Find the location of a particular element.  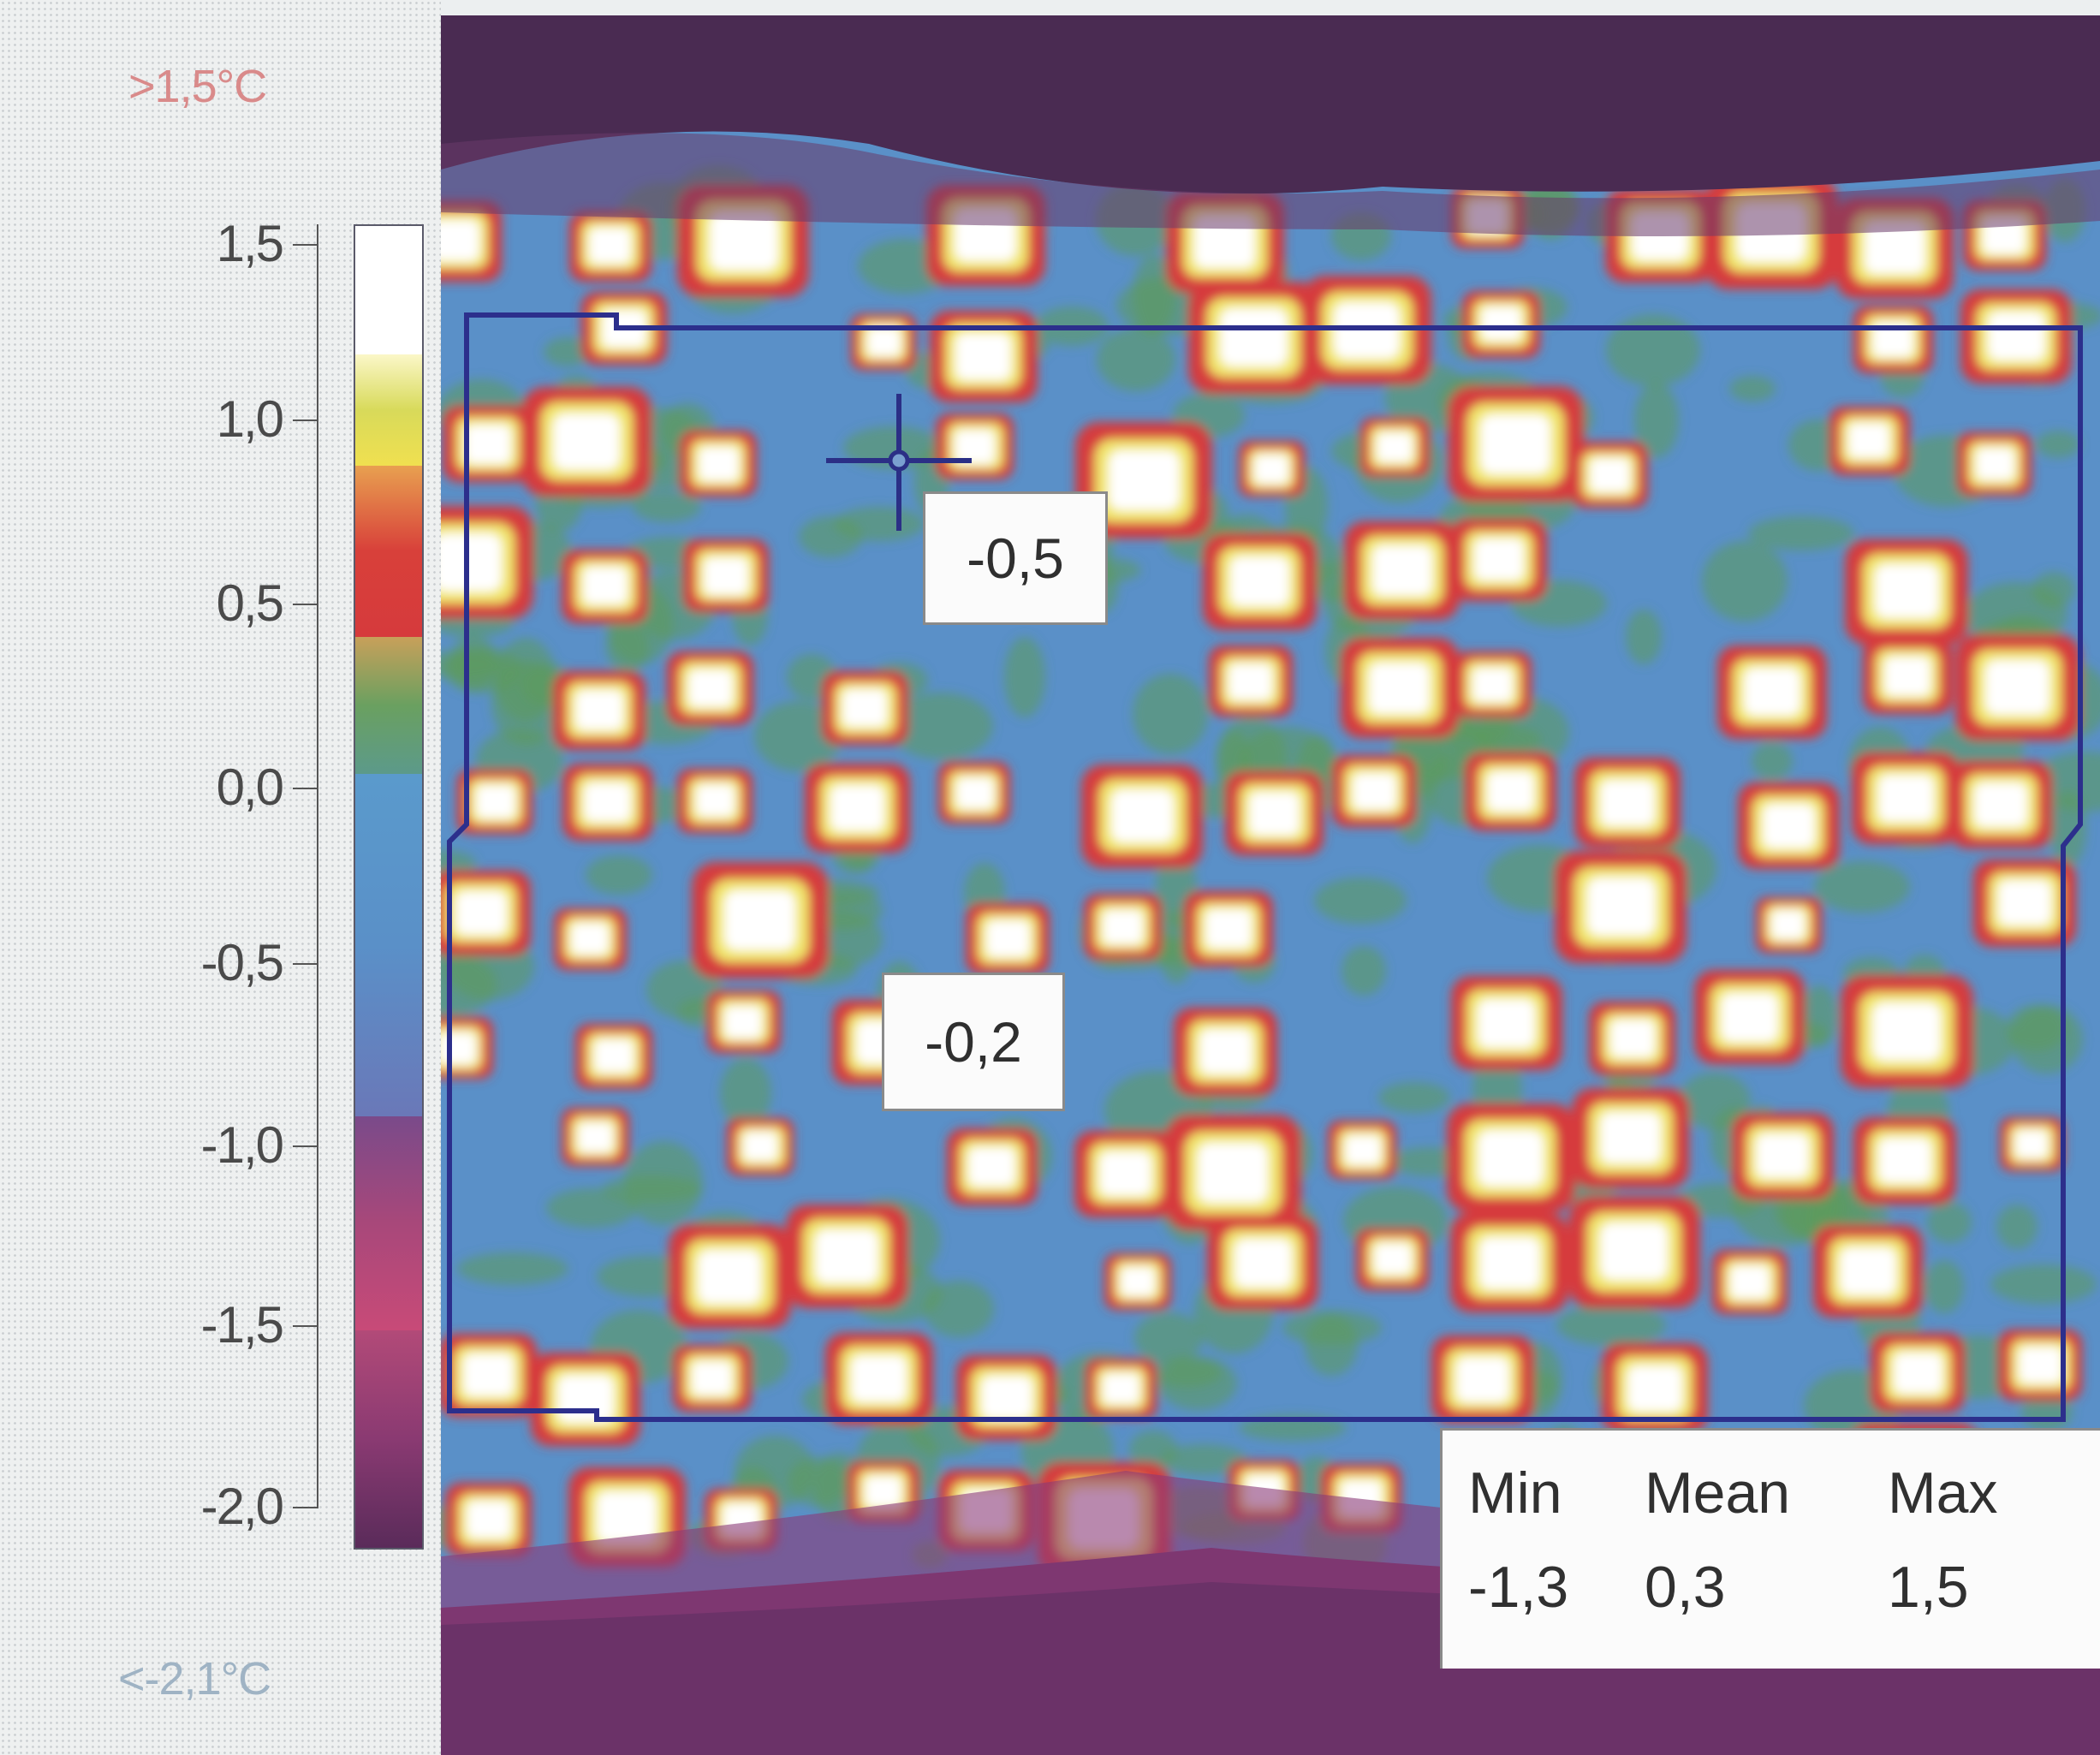

colorbar-band-mid is located at coordinates (388, 551).